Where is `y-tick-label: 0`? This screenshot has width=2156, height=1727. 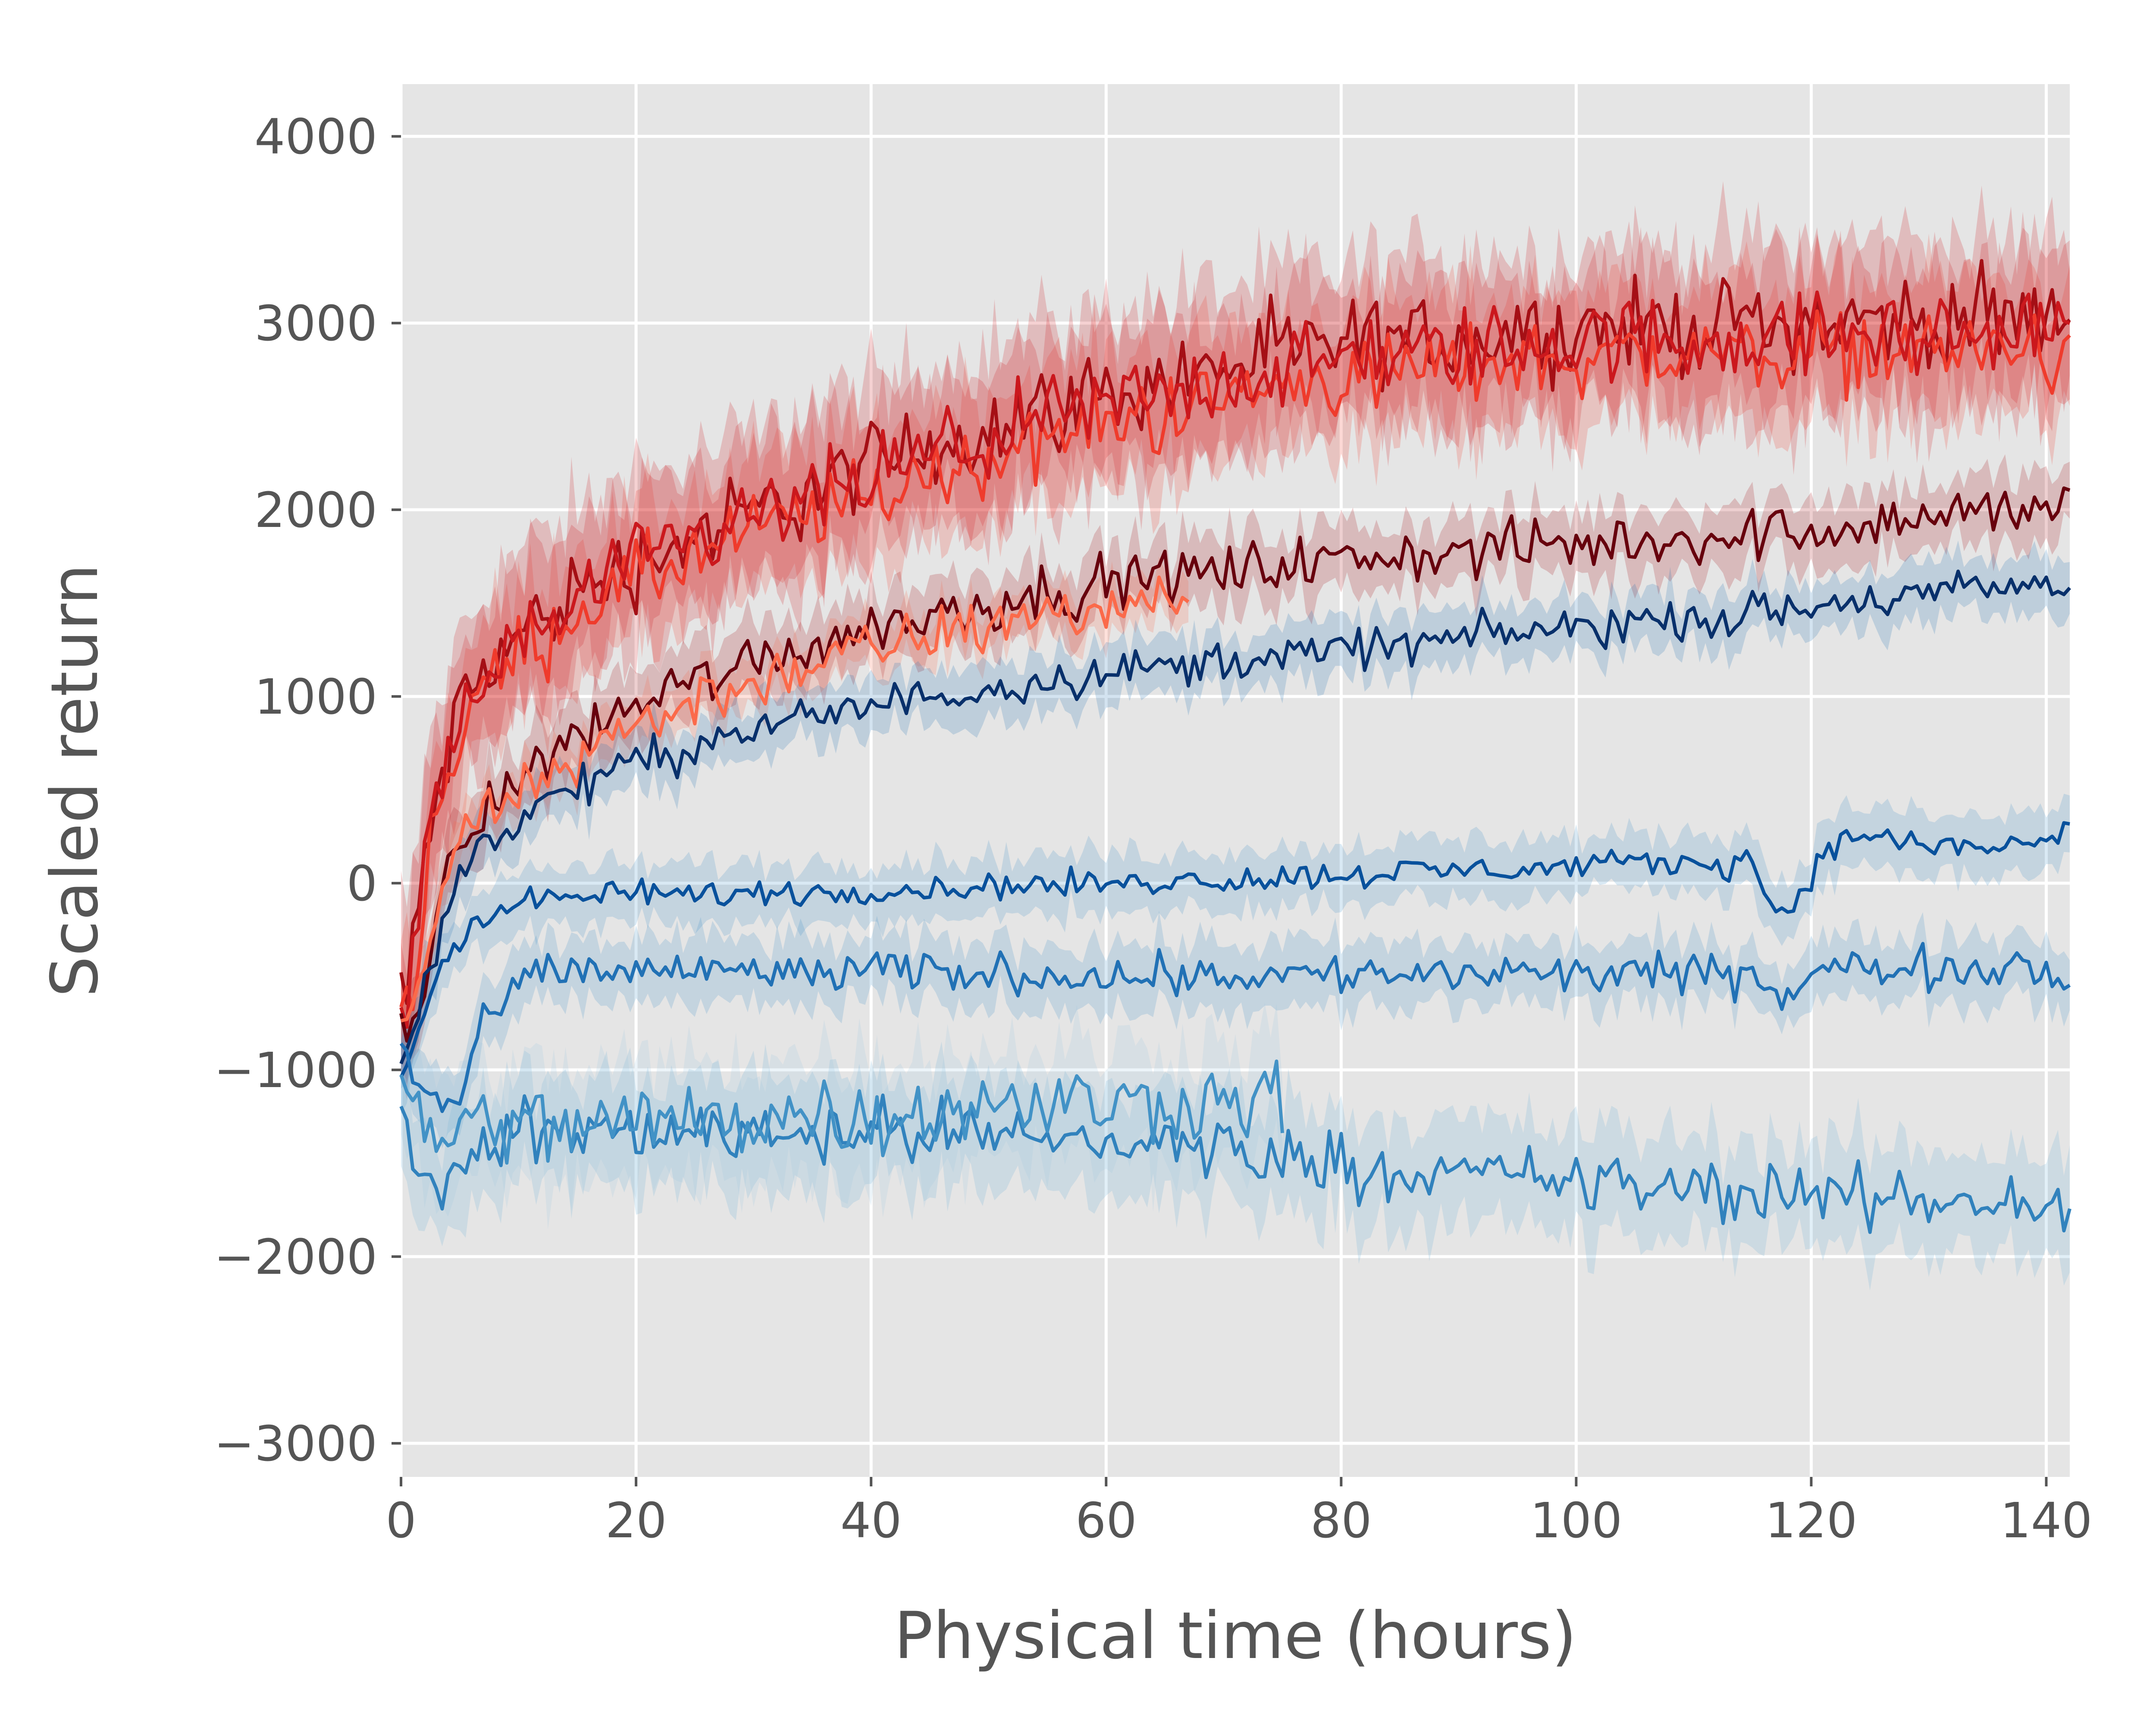 y-tick-label: 0 is located at coordinates (362, 884).